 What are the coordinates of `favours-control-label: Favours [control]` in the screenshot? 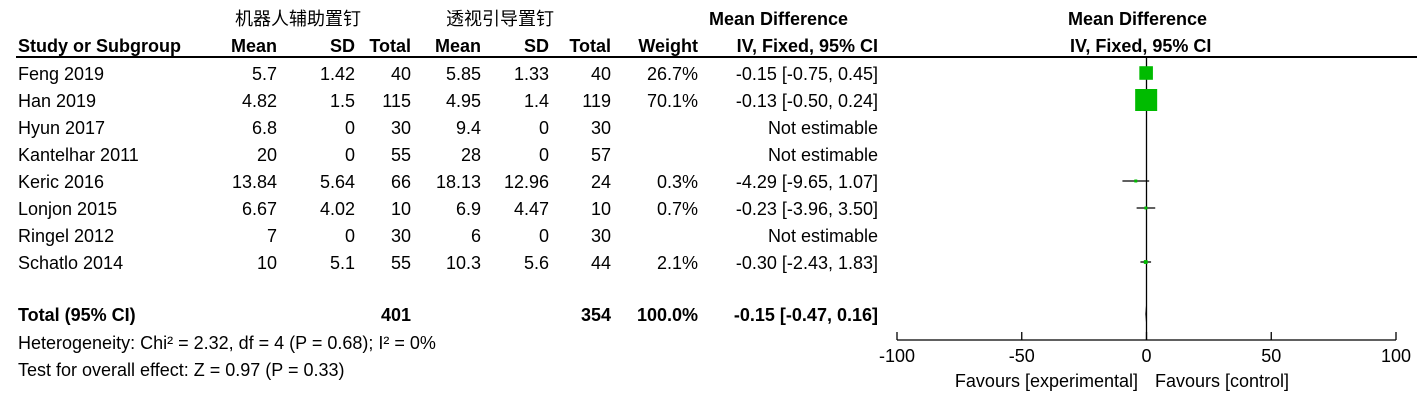 It's located at (1222, 381).